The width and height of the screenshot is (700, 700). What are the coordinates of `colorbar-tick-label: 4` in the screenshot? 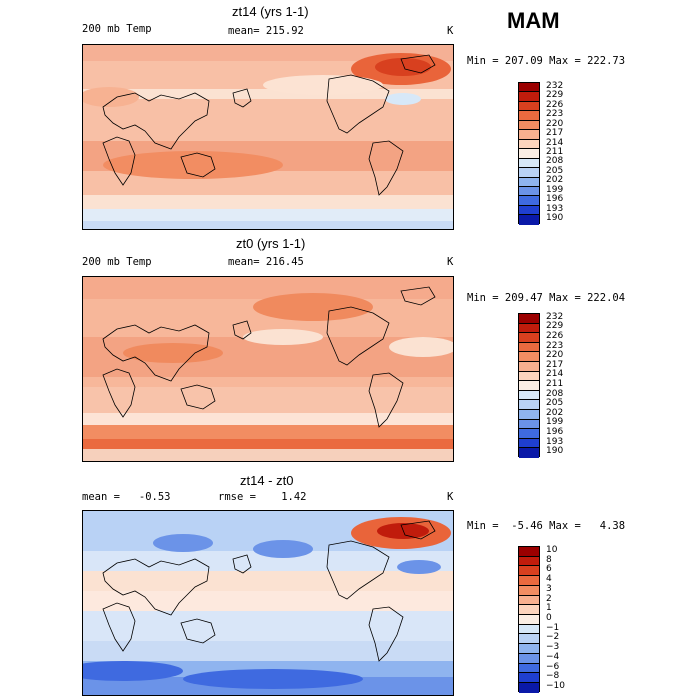 It's located at (549, 579).